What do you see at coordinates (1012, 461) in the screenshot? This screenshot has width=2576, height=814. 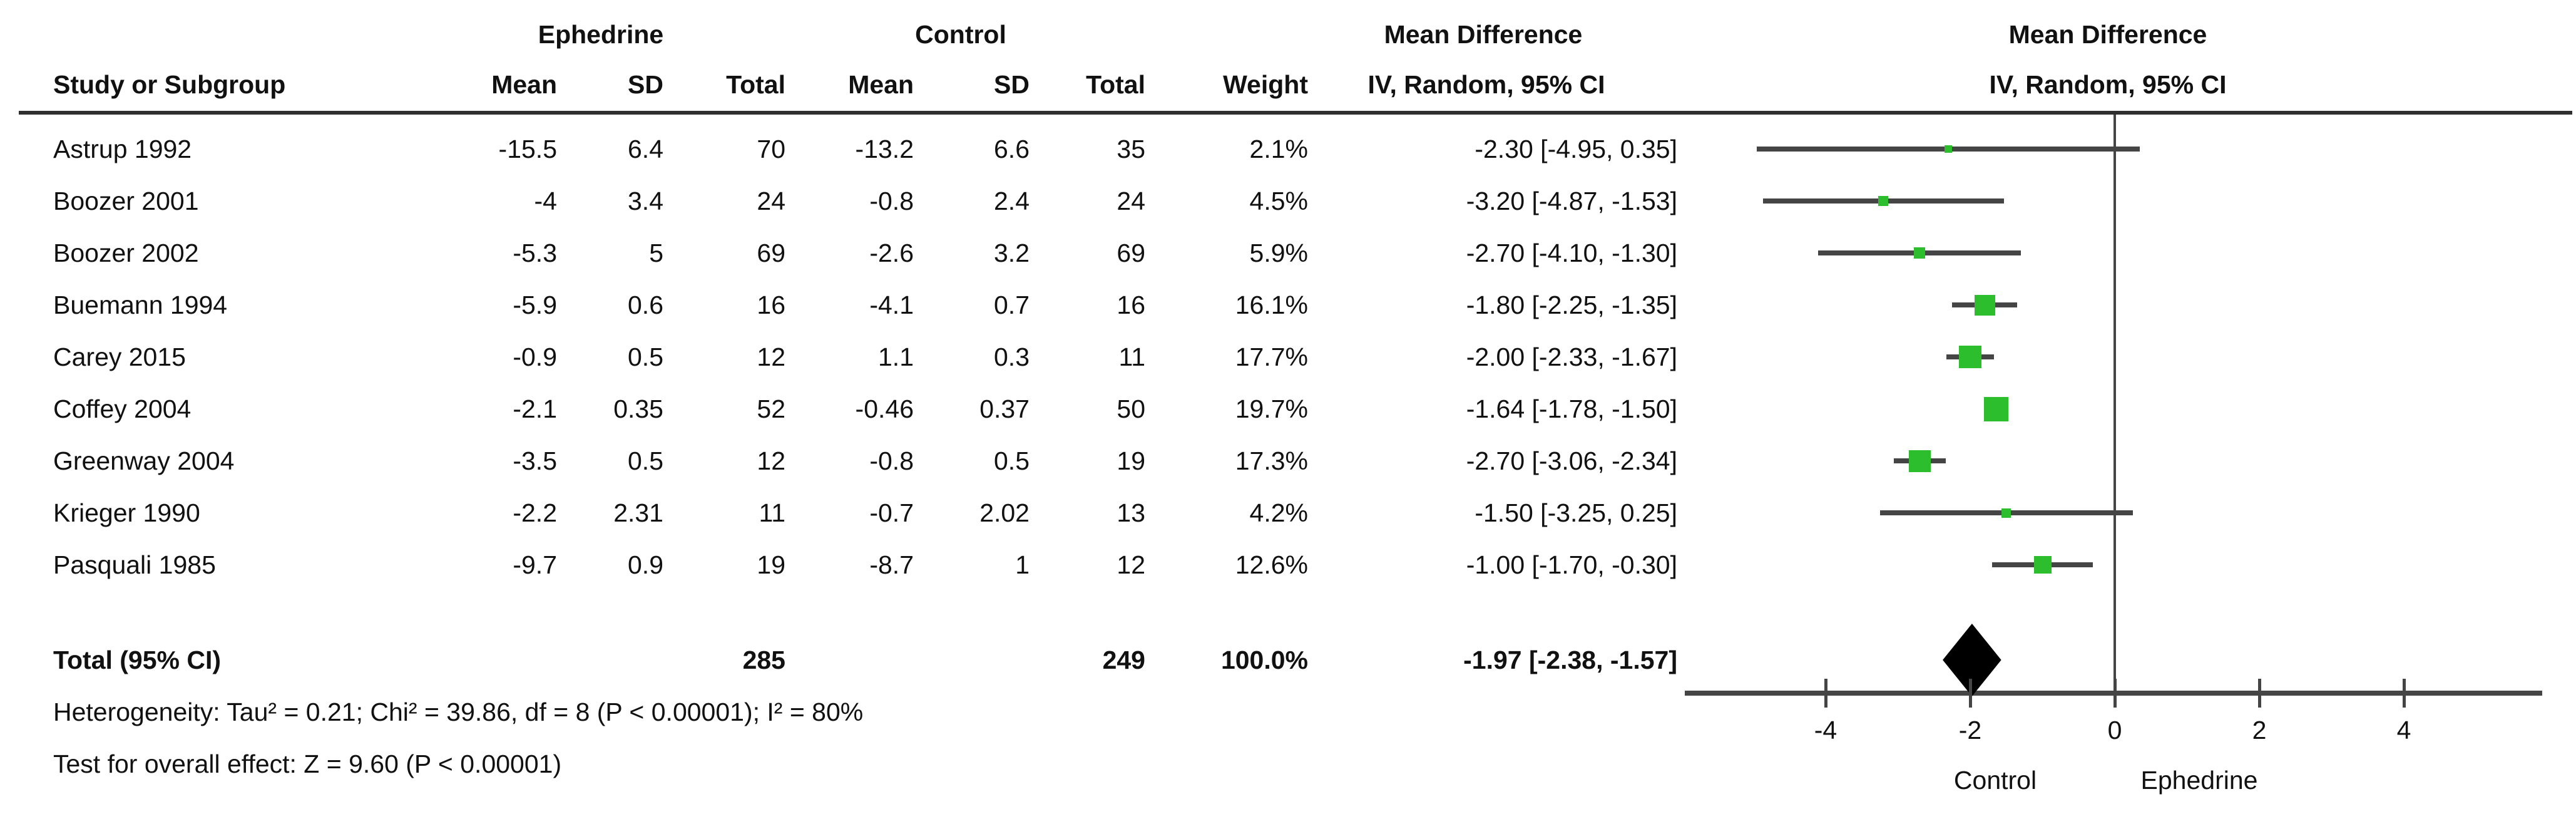 I see `control-sd-value: 0.5` at bounding box center [1012, 461].